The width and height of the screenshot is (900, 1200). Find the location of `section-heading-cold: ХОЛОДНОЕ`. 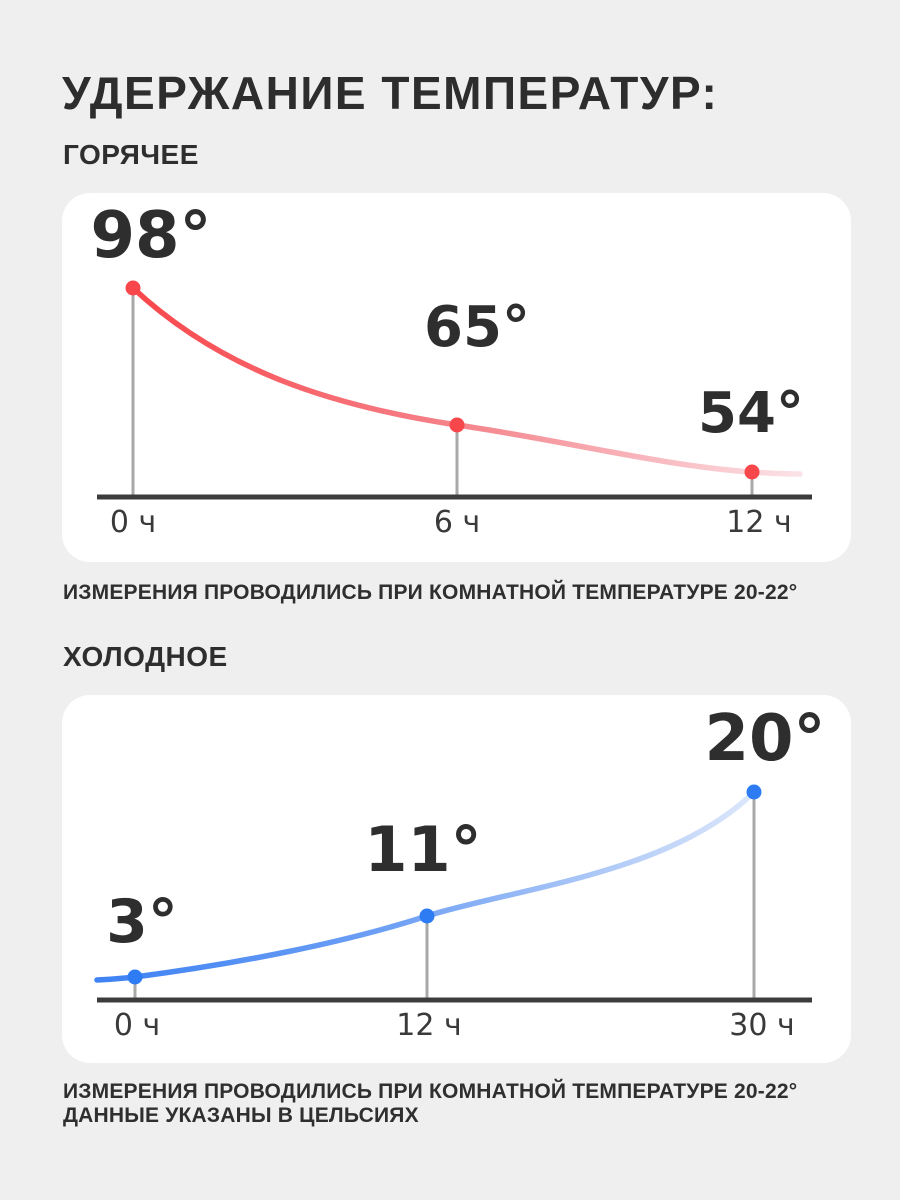

section-heading-cold: ХОЛОДНОЕ is located at coordinates (145, 656).